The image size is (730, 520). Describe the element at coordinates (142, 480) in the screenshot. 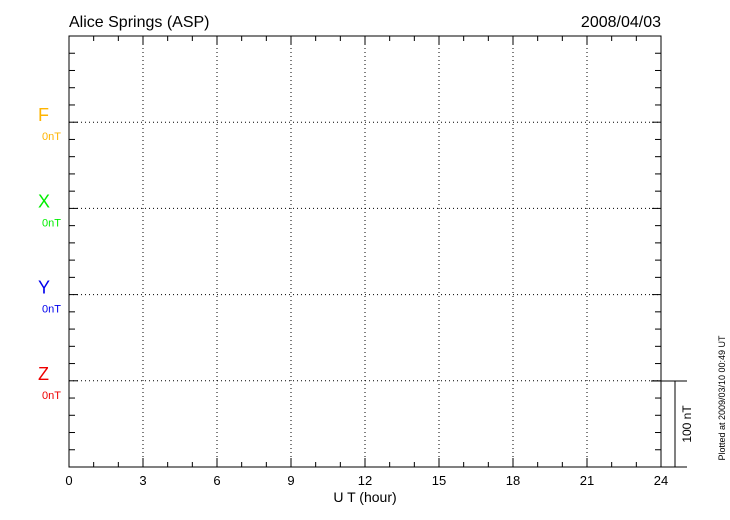

I see `x-tick-label: 3` at that location.